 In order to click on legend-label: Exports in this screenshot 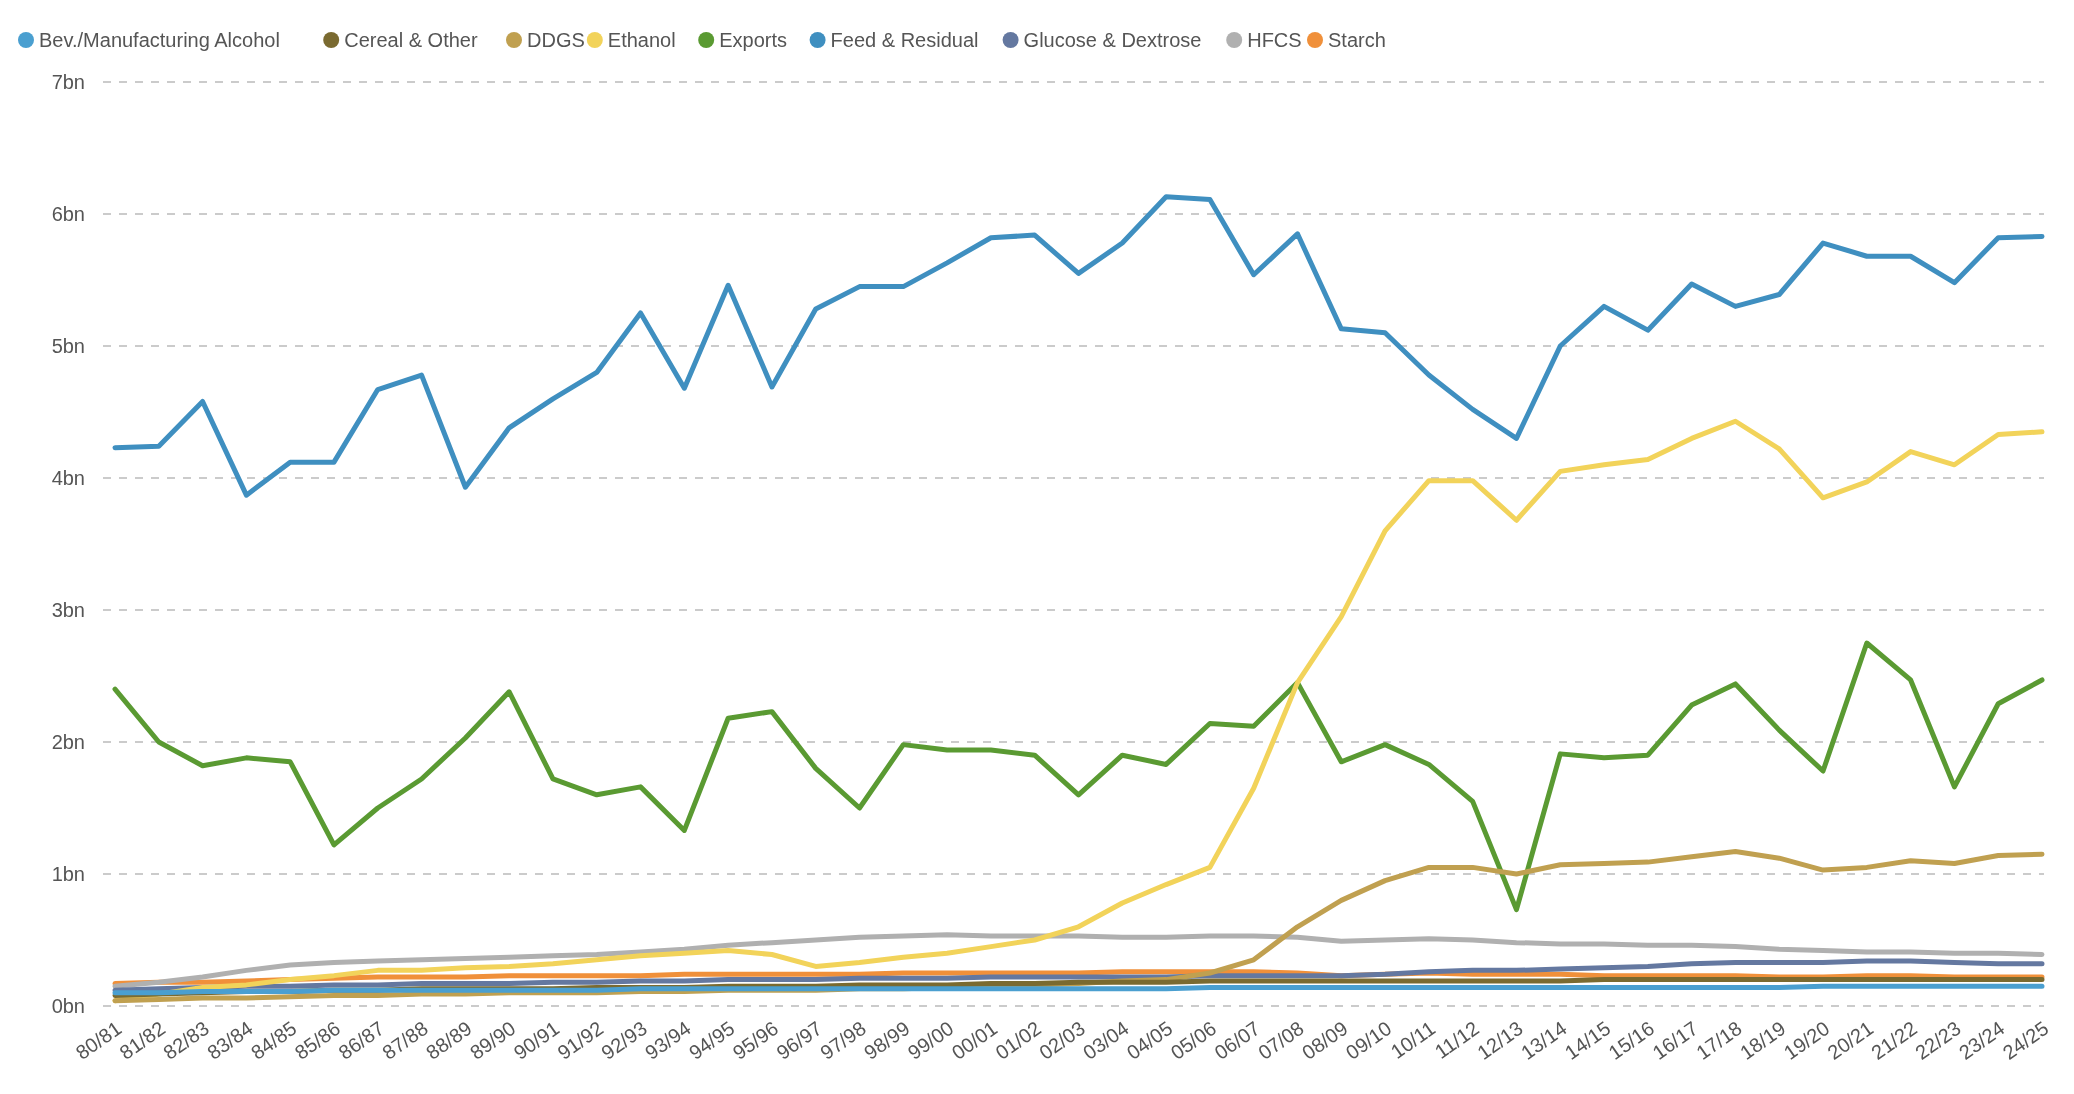, I will do `click(753, 40)`.